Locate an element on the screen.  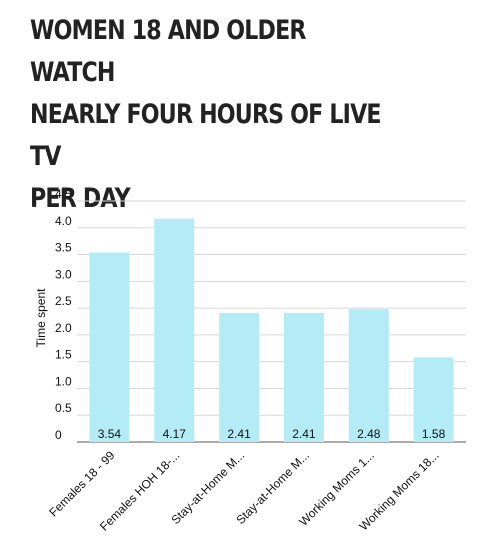
y-tick-label: 4.5 is located at coordinates (63, 194).